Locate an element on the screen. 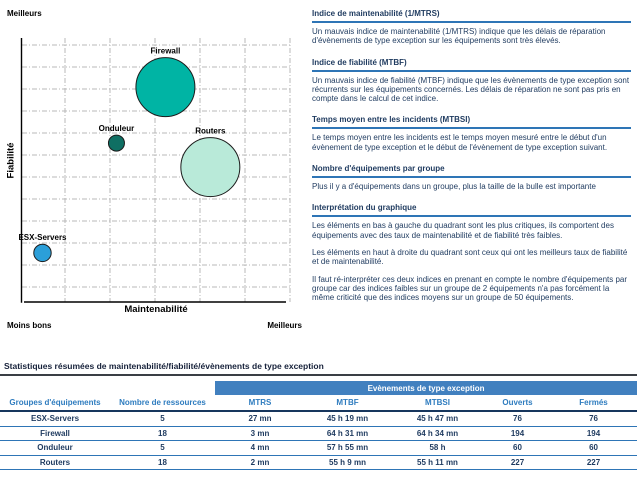 This screenshot has height=493, width=637. equipment-group-cell: Onduleur is located at coordinates (55, 448).